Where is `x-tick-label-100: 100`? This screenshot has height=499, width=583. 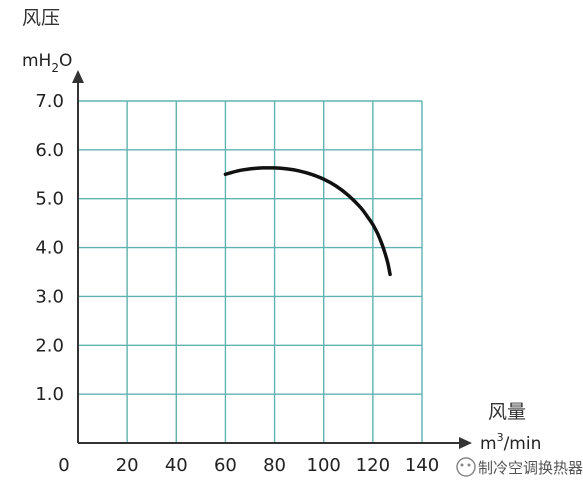
x-tick-label-100: 100 is located at coordinates (324, 465).